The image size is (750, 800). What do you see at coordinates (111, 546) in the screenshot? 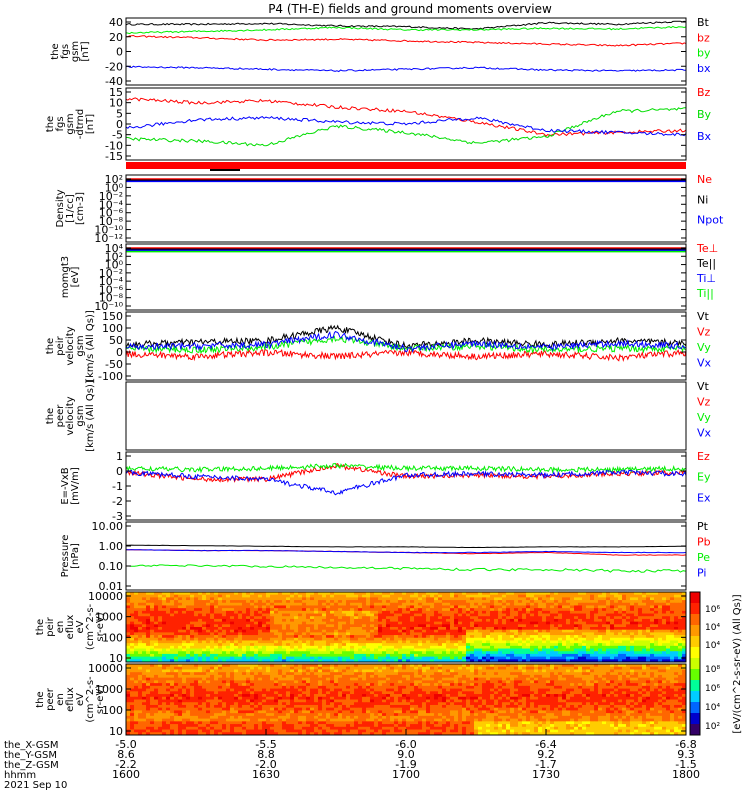
I see `panel-pressure-tick-label: 1.00` at bounding box center [111, 546].